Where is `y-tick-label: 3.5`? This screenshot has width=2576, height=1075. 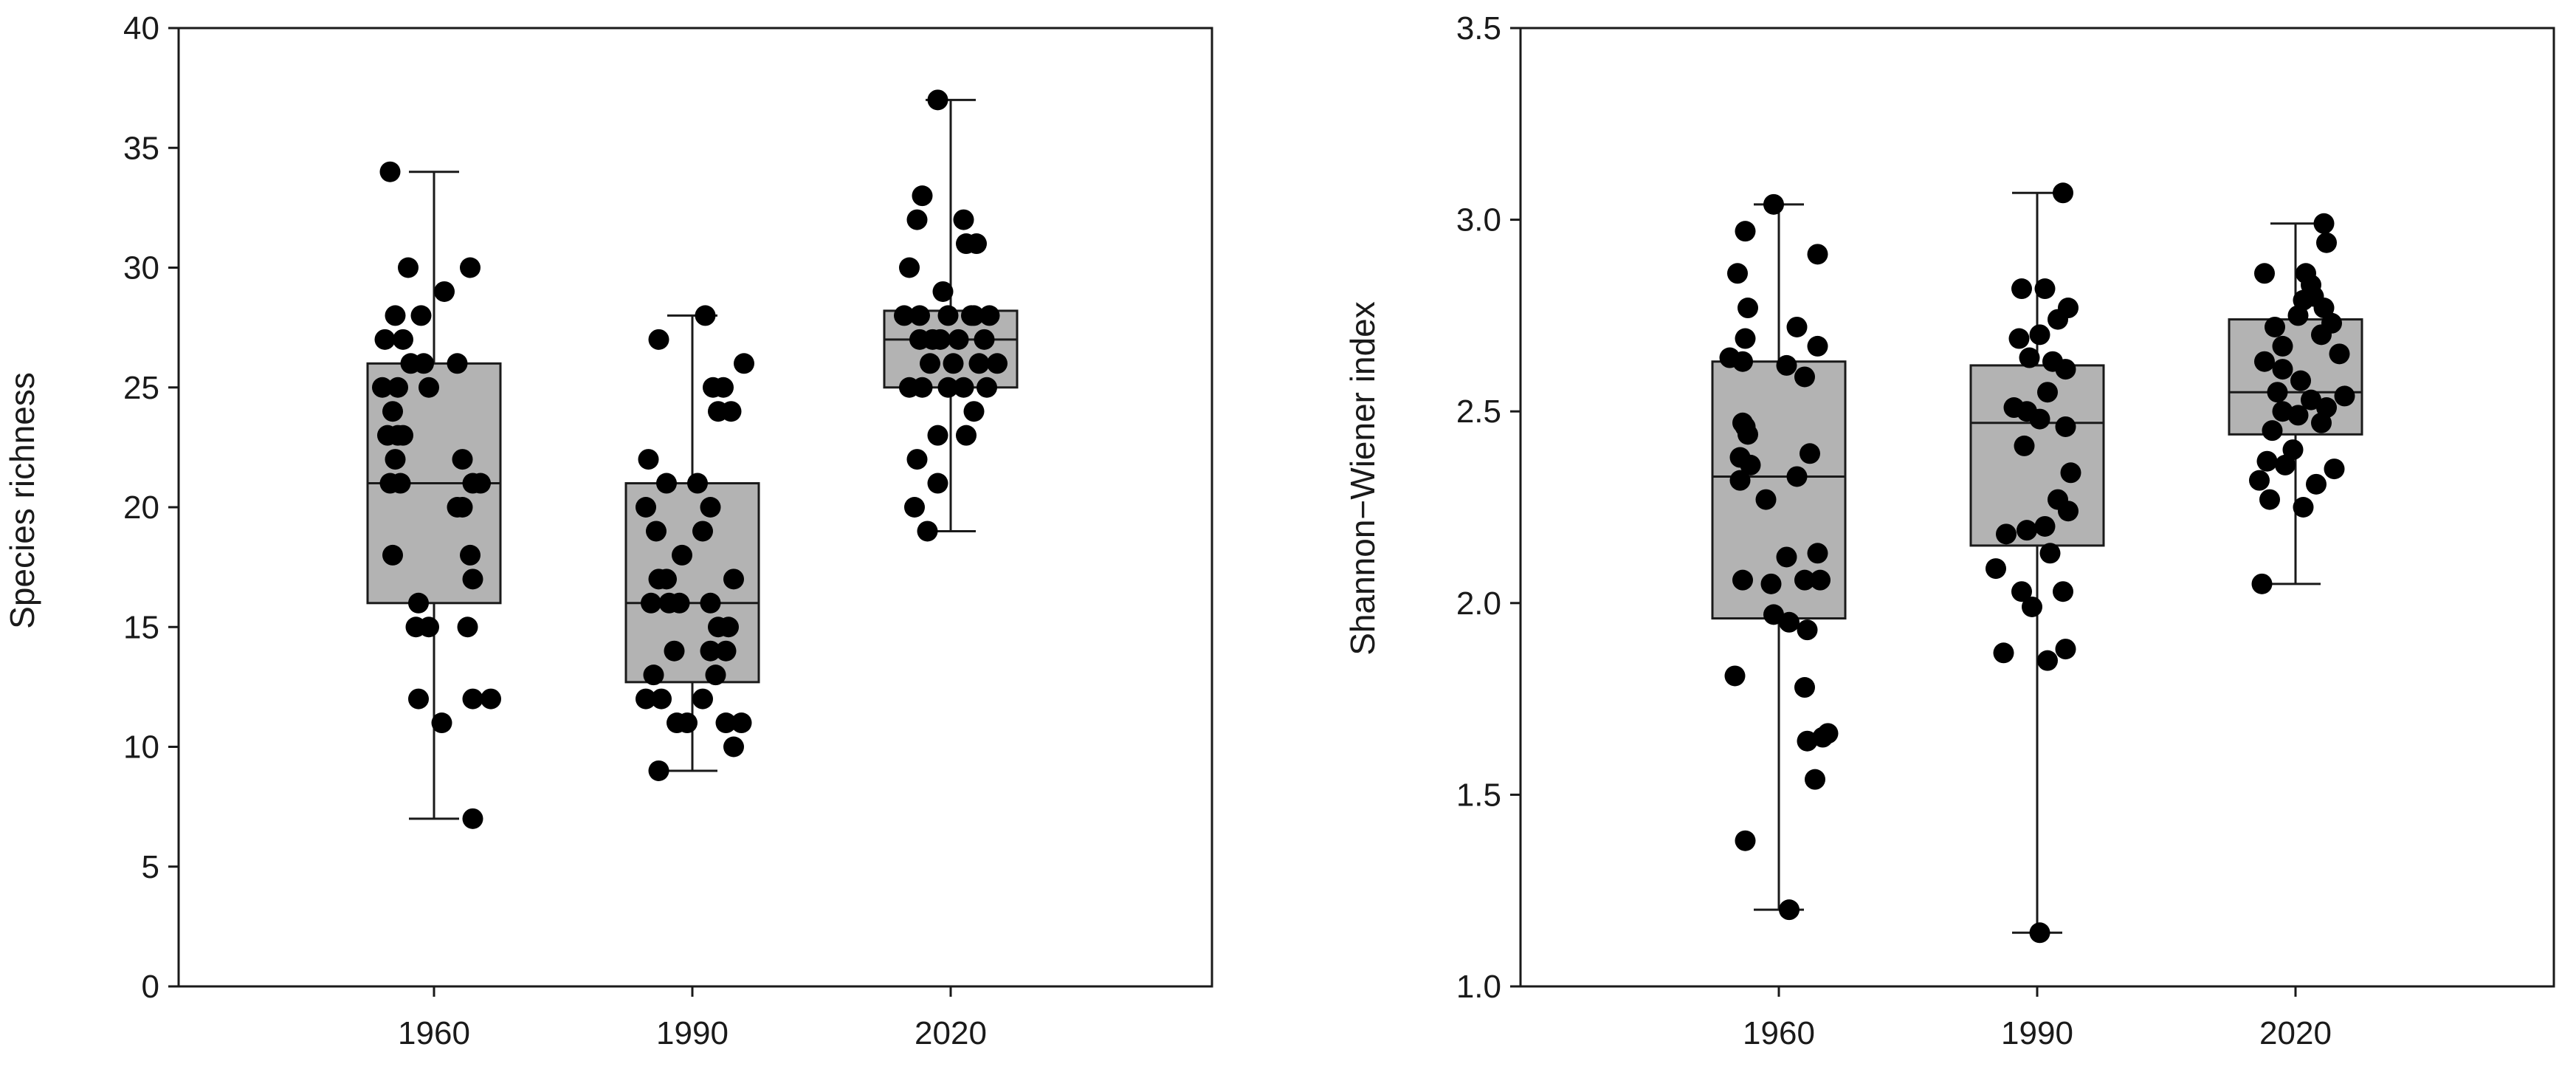
y-tick-label: 3.5 is located at coordinates (1479, 29).